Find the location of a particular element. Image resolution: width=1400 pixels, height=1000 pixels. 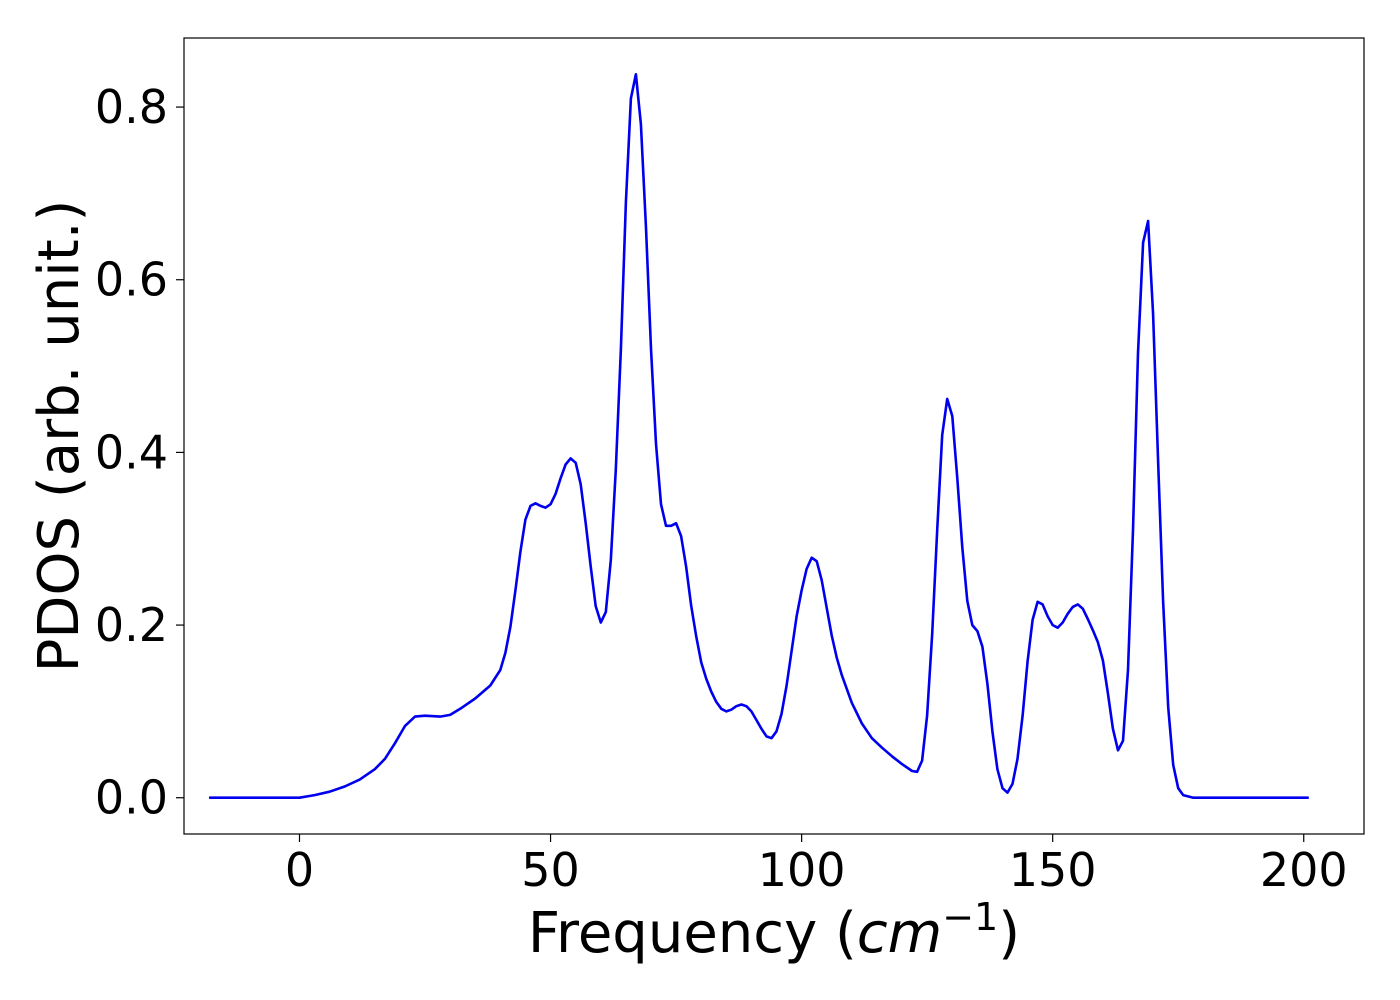

y-axis-ticks: 0.0 0.2 0.4 0.6 0.8 is located at coordinates (139, 452).